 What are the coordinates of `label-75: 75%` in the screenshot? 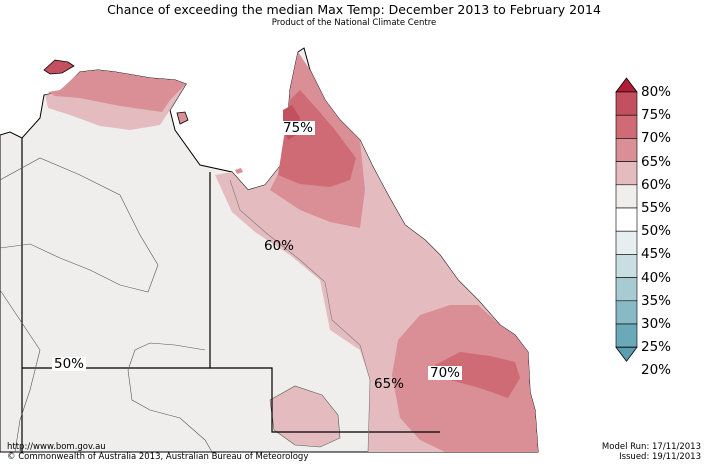 It's located at (298, 128).